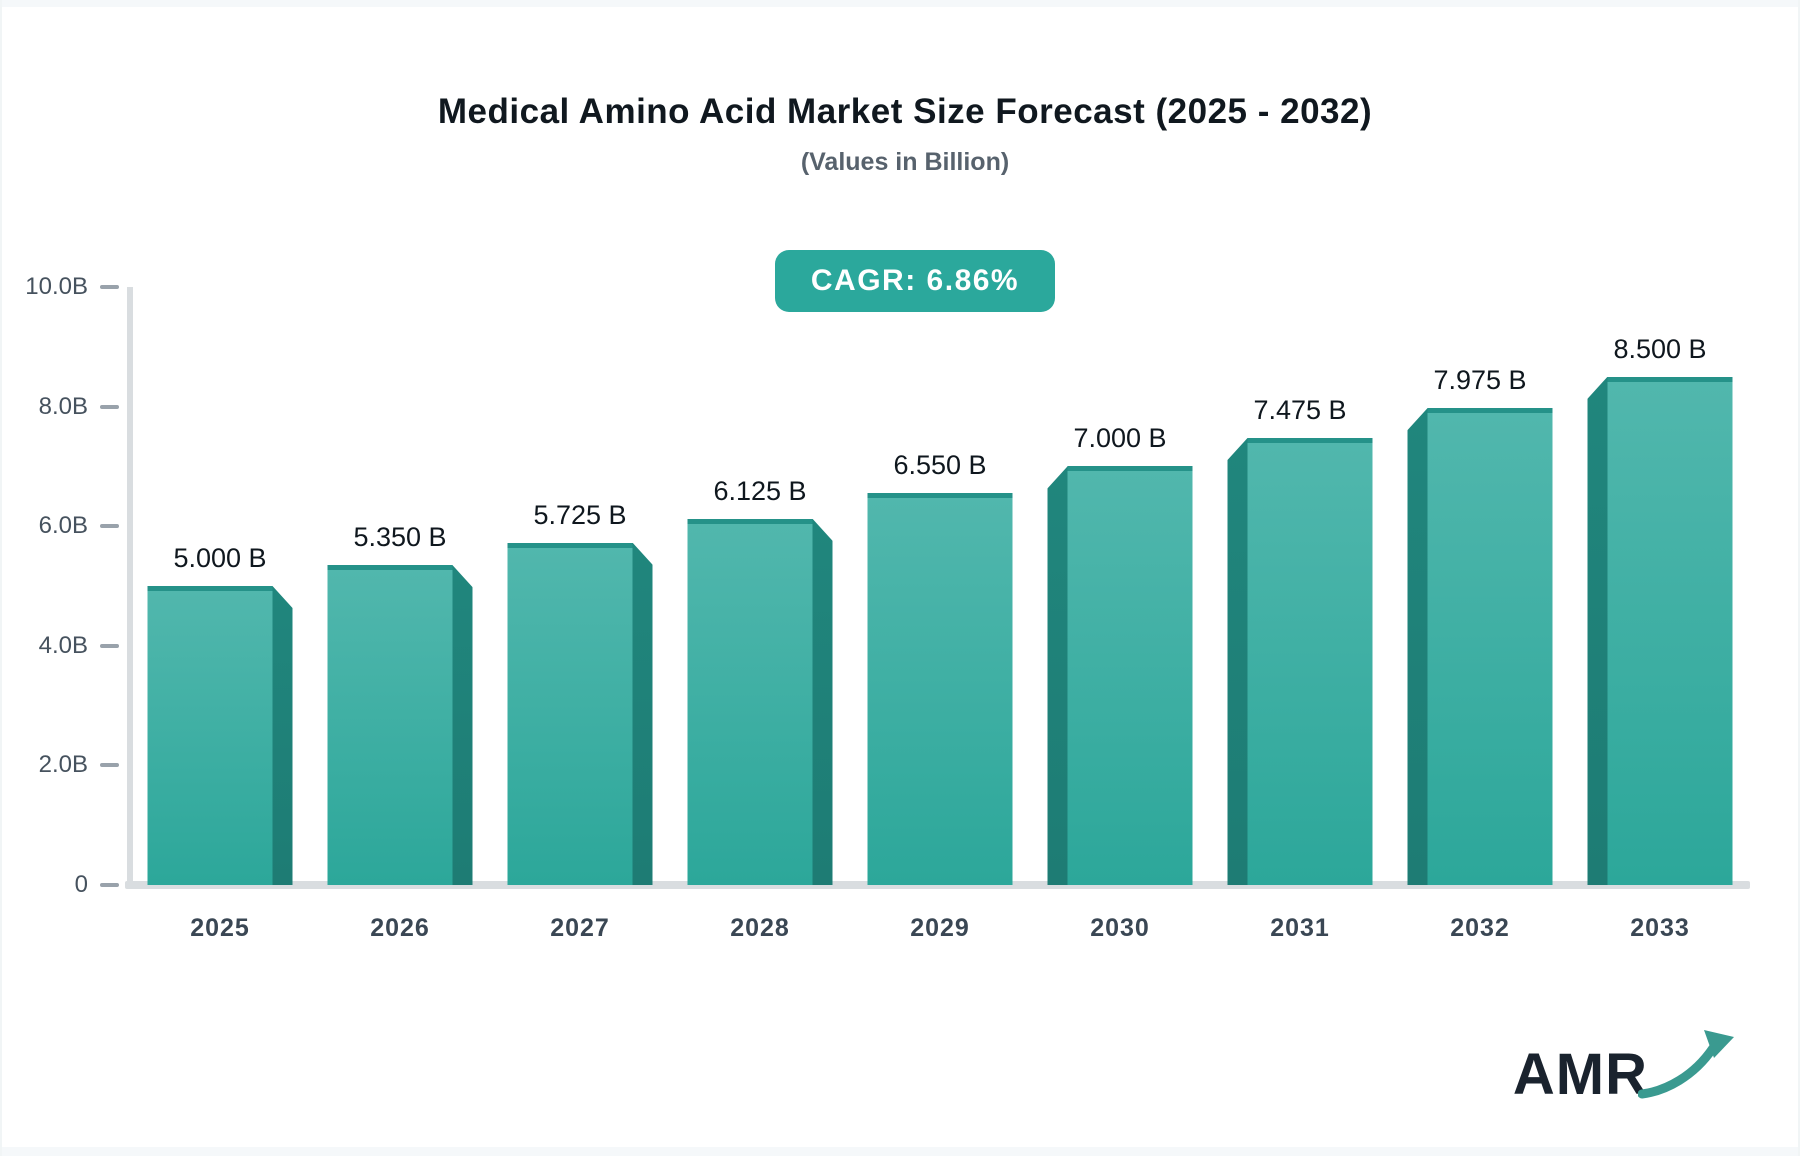 The image size is (1800, 1156). I want to click on amr-logo: AMR, so click(1625, 1068).